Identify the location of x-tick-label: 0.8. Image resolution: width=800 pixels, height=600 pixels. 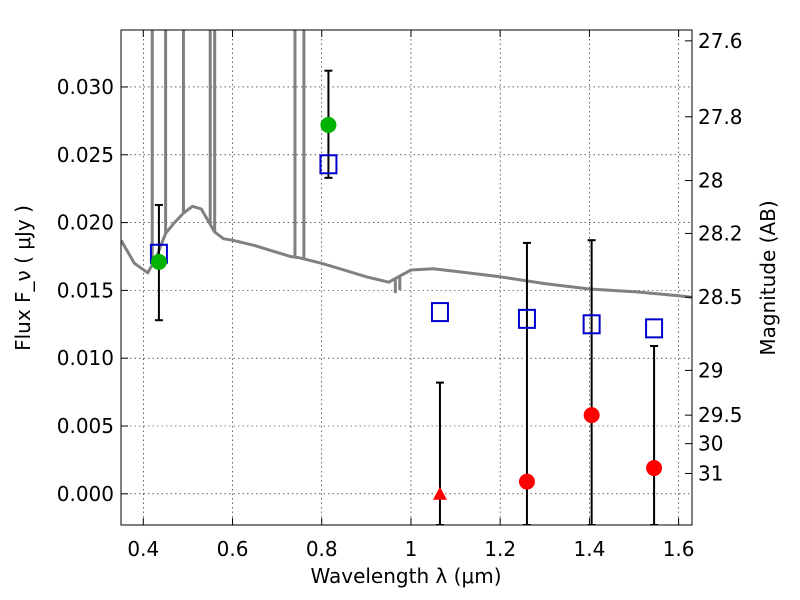
(322, 549).